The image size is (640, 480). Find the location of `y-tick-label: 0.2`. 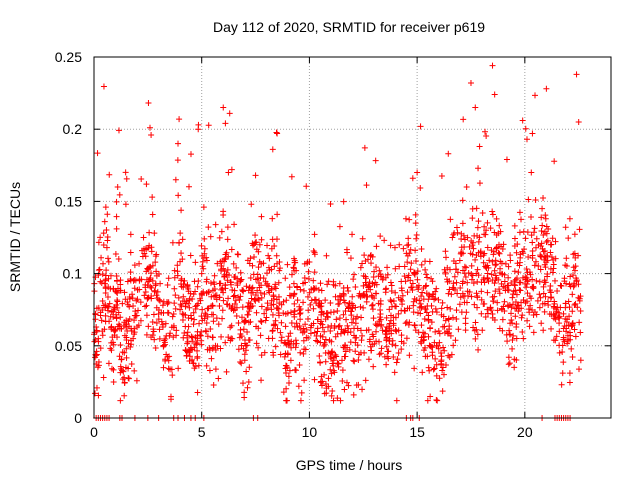

y-tick-label: 0.2 is located at coordinates (73, 129).